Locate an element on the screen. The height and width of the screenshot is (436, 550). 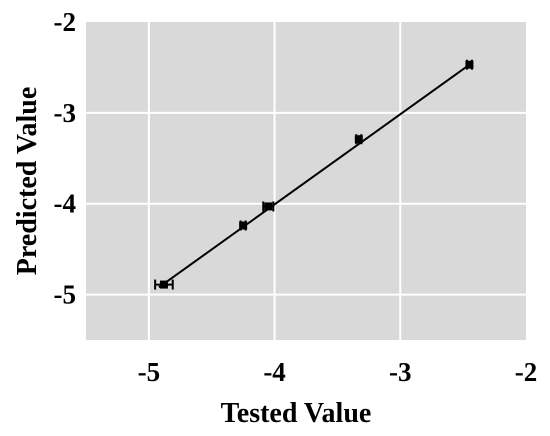
x-tick-label: -5 is located at coordinates (149, 372).